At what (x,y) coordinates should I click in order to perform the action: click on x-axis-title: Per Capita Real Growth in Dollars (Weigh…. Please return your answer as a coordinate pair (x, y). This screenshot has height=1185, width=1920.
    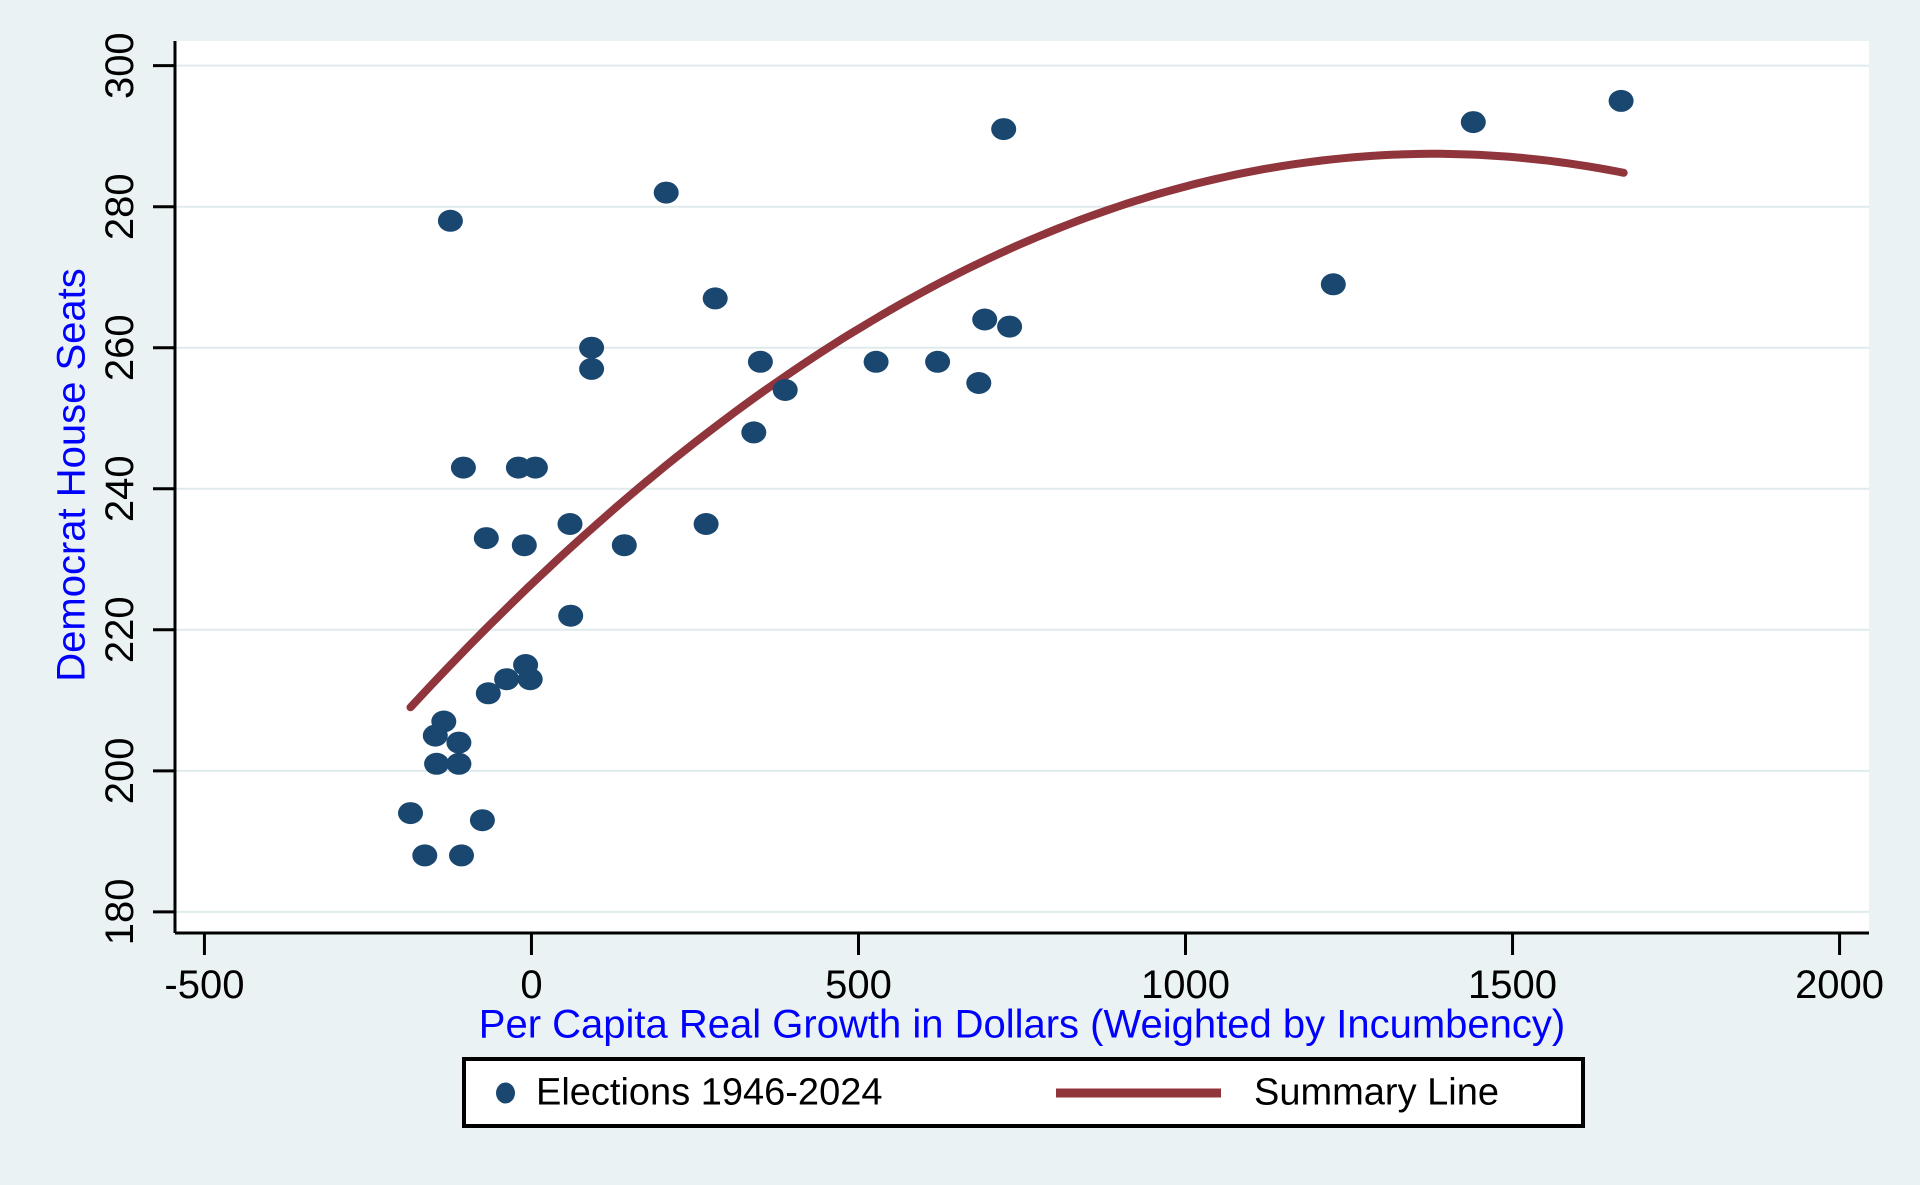
    Looking at the image, I should click on (1022, 1024).